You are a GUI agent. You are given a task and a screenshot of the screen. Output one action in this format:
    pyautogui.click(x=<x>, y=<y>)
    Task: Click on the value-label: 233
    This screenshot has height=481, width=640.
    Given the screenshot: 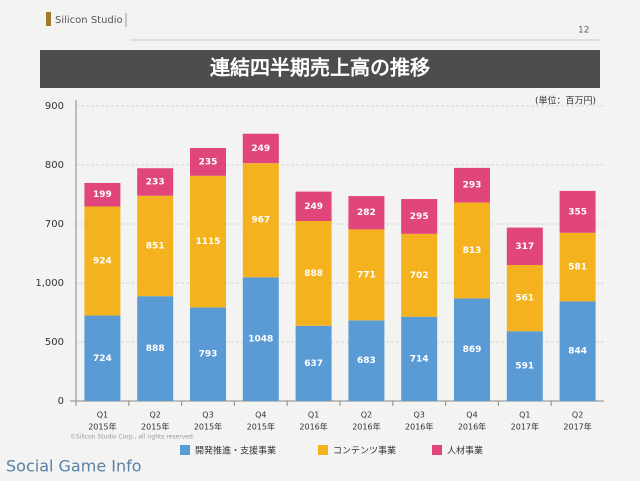 What is the action you would take?
    pyautogui.click(x=155, y=182)
    